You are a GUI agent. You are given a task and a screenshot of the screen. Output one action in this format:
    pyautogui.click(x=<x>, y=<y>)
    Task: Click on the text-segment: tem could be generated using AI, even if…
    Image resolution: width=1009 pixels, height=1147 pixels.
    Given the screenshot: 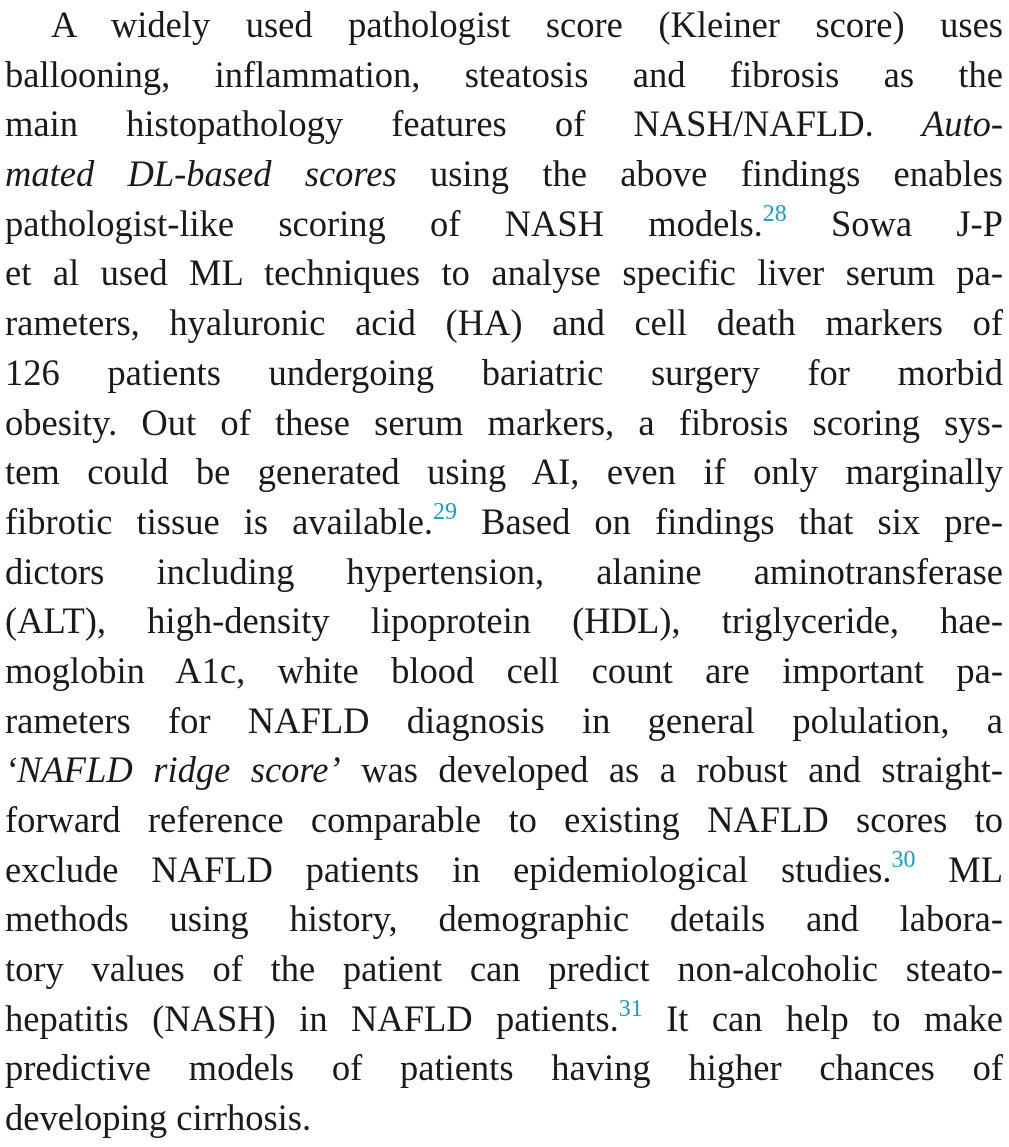 What is the action you would take?
    pyautogui.click(x=504, y=472)
    